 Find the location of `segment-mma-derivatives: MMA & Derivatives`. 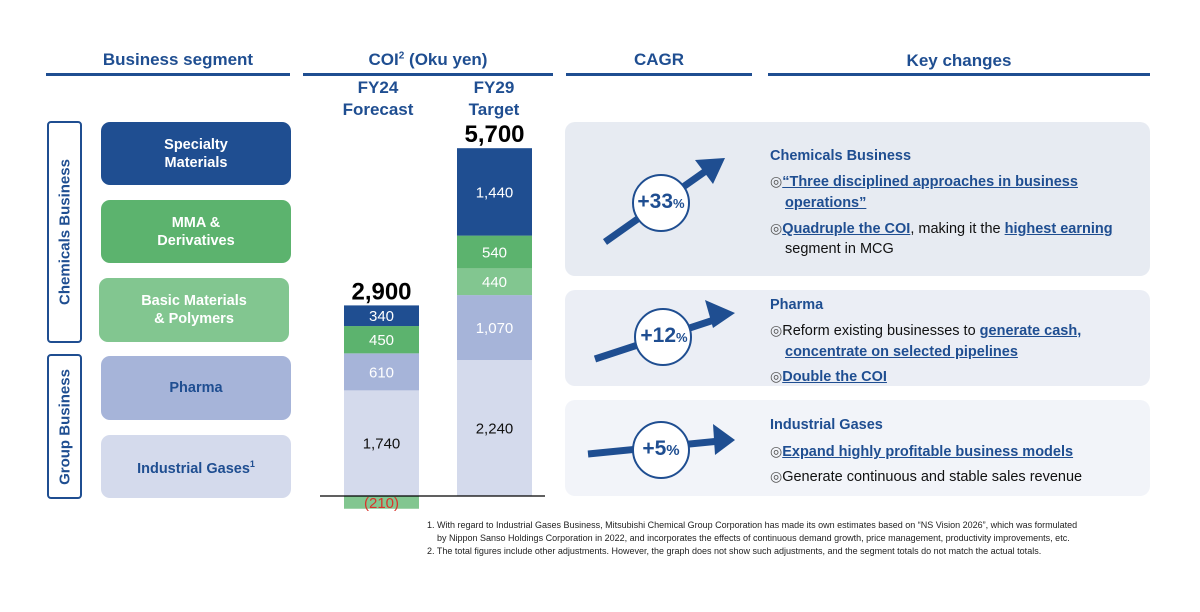

segment-mma-derivatives: MMA & Derivatives is located at coordinates (196, 231).